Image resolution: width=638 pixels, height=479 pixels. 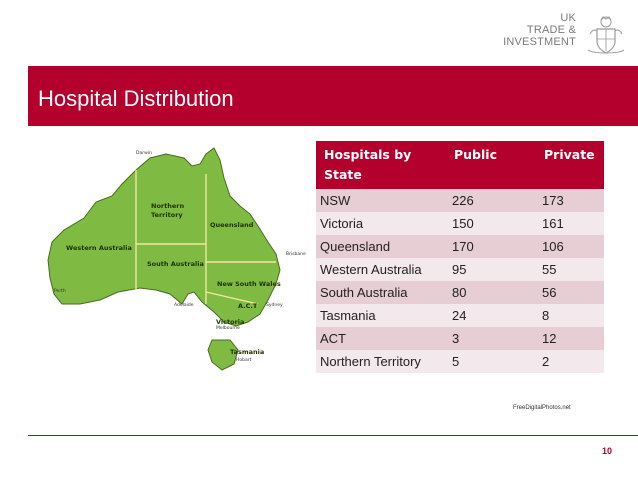 What do you see at coordinates (539, 42) in the screenshot?
I see `logo-line-3: INVESTMENT` at bounding box center [539, 42].